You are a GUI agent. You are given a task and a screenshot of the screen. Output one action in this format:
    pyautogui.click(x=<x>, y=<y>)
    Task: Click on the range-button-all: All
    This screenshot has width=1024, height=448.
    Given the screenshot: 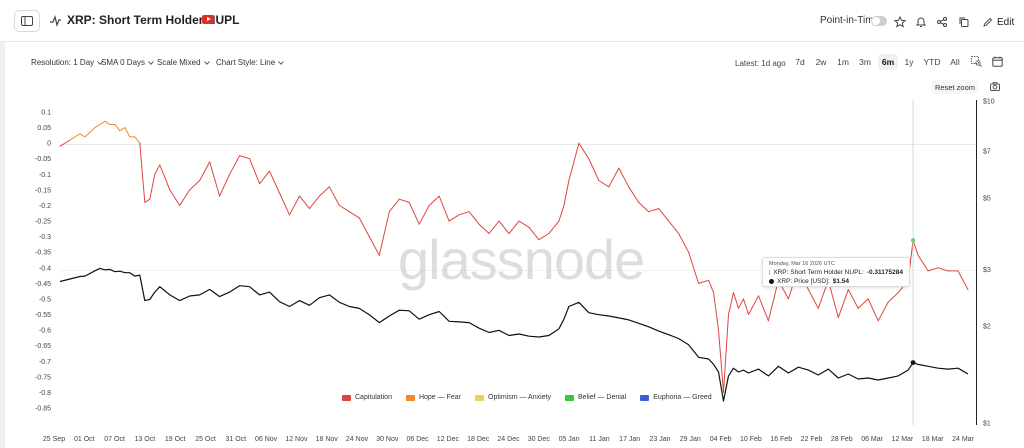 What is the action you would take?
    pyautogui.click(x=955, y=62)
    